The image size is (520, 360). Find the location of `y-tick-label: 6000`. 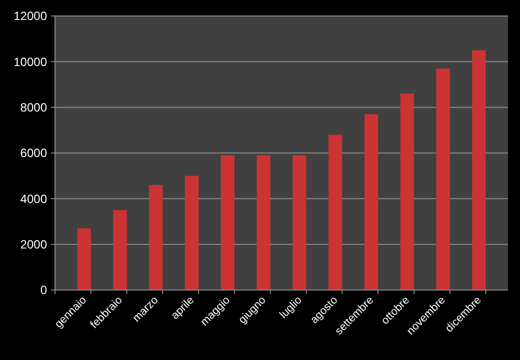

y-tick-label: 6000 is located at coordinates (34, 153).